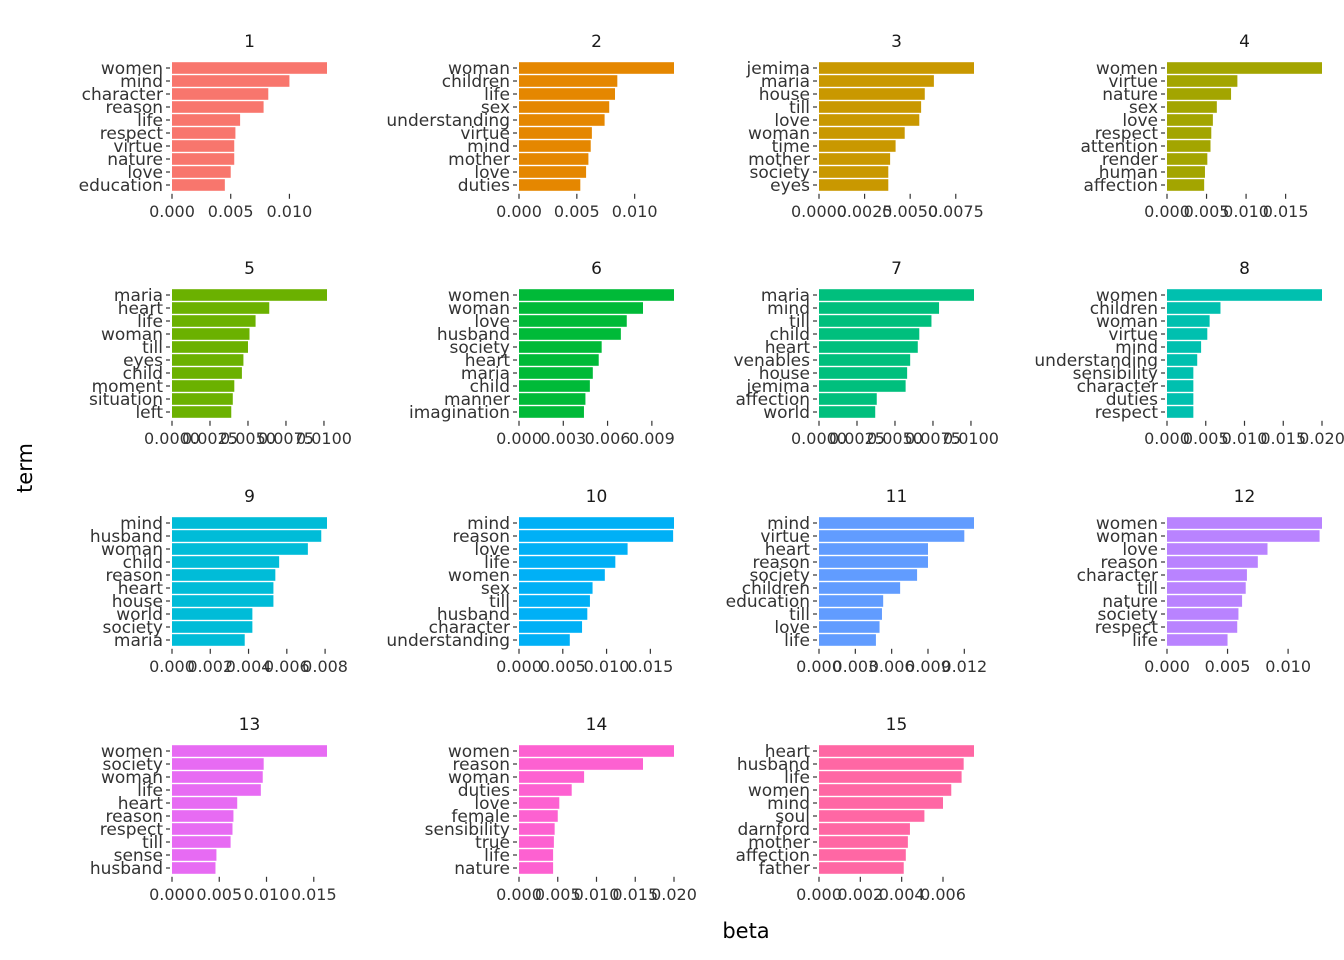 Image resolution: width=1344 pixels, height=960 pixels. I want to click on term-label: affection, so click(773, 856).